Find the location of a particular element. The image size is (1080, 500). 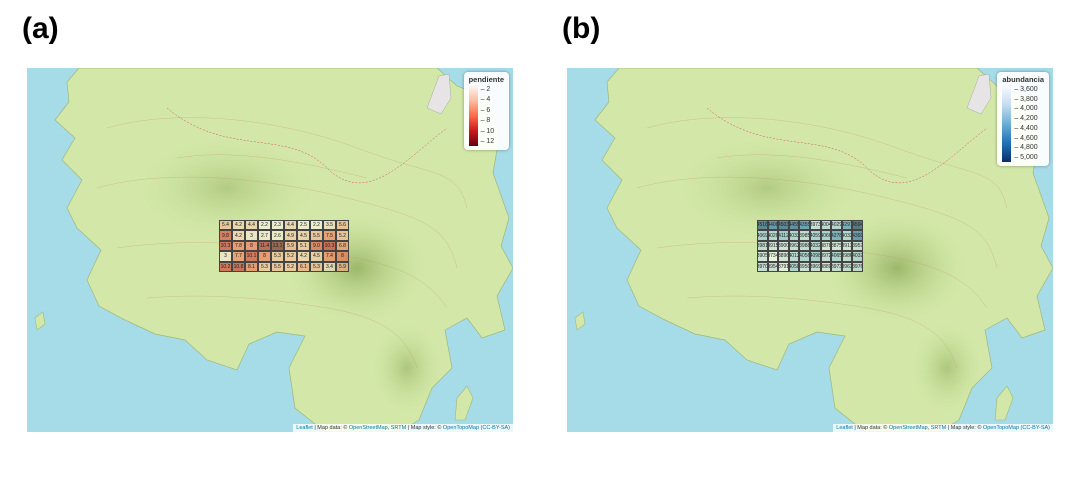

grid-cell: 3900 is located at coordinates (783, 246).